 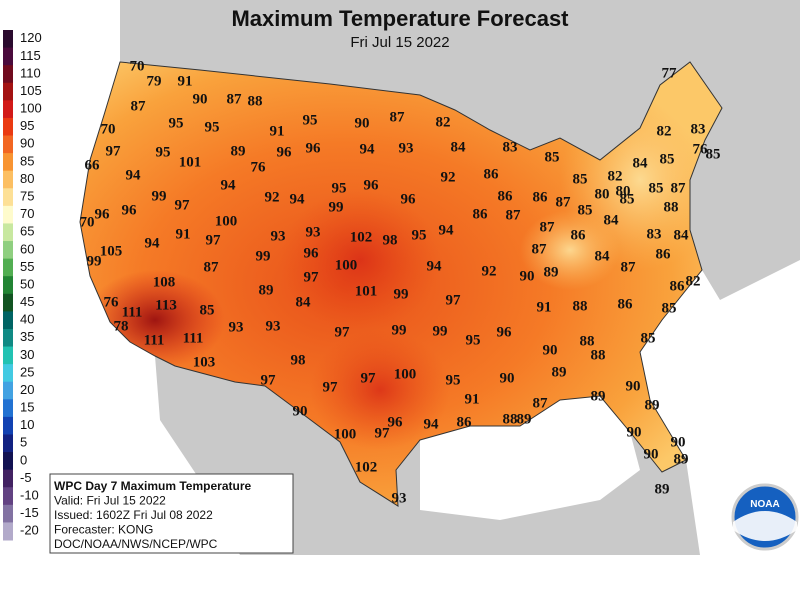 I want to click on legend-label: 10, so click(x=27, y=424).